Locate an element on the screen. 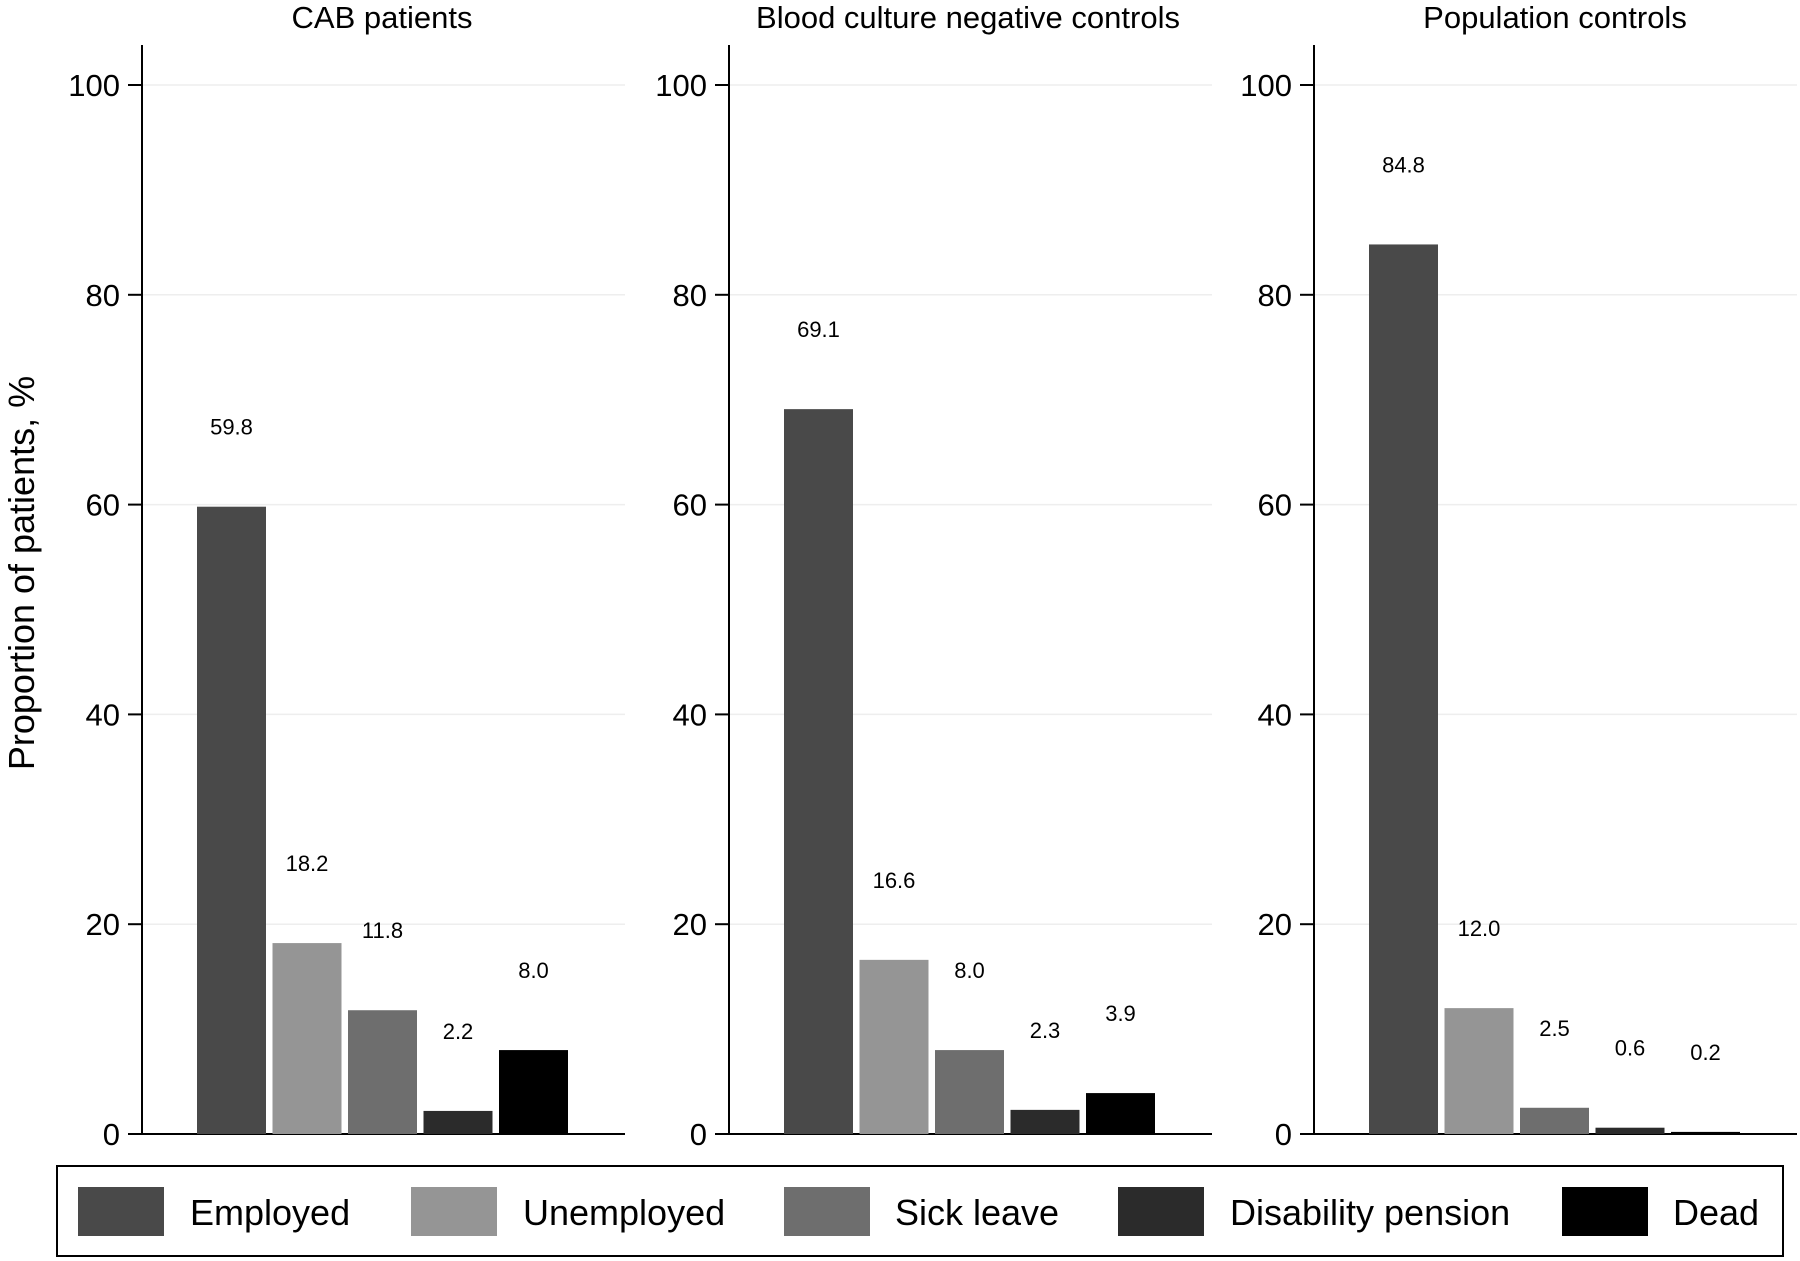 The width and height of the screenshot is (1800, 1261). bar-blood-culture-negative-controls-disability-pension is located at coordinates (1045, 1121).